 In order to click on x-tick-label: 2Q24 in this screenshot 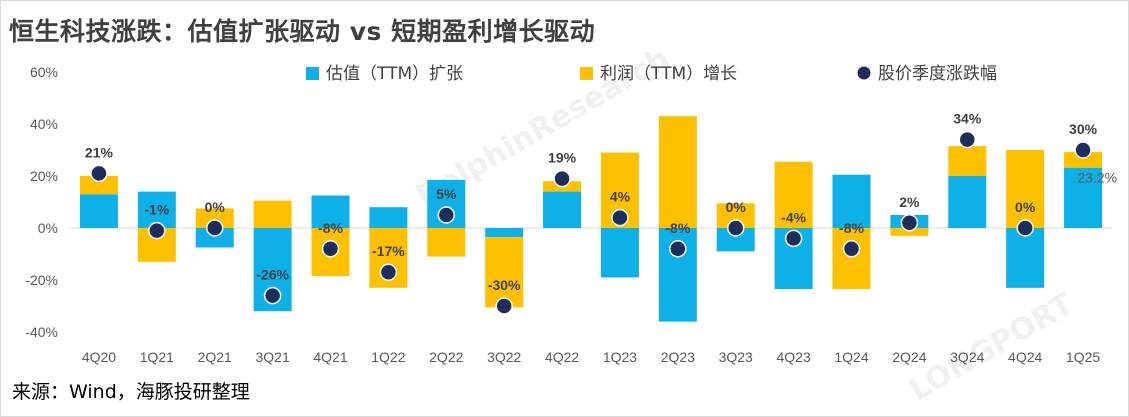, I will do `click(909, 357)`.